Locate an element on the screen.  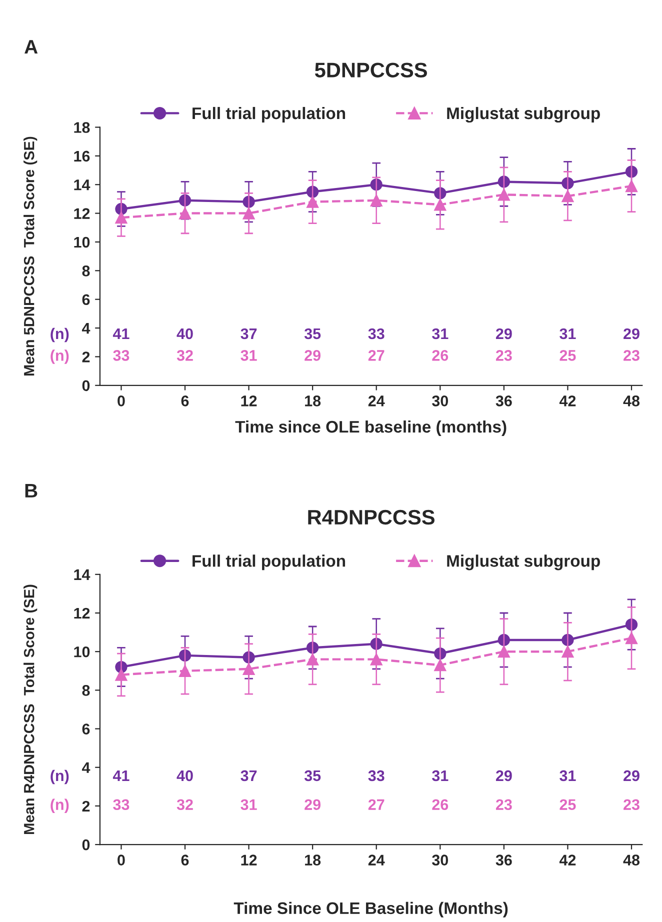
x-axis-title: Time since OLE baseline (months) is located at coordinates (370, 428).